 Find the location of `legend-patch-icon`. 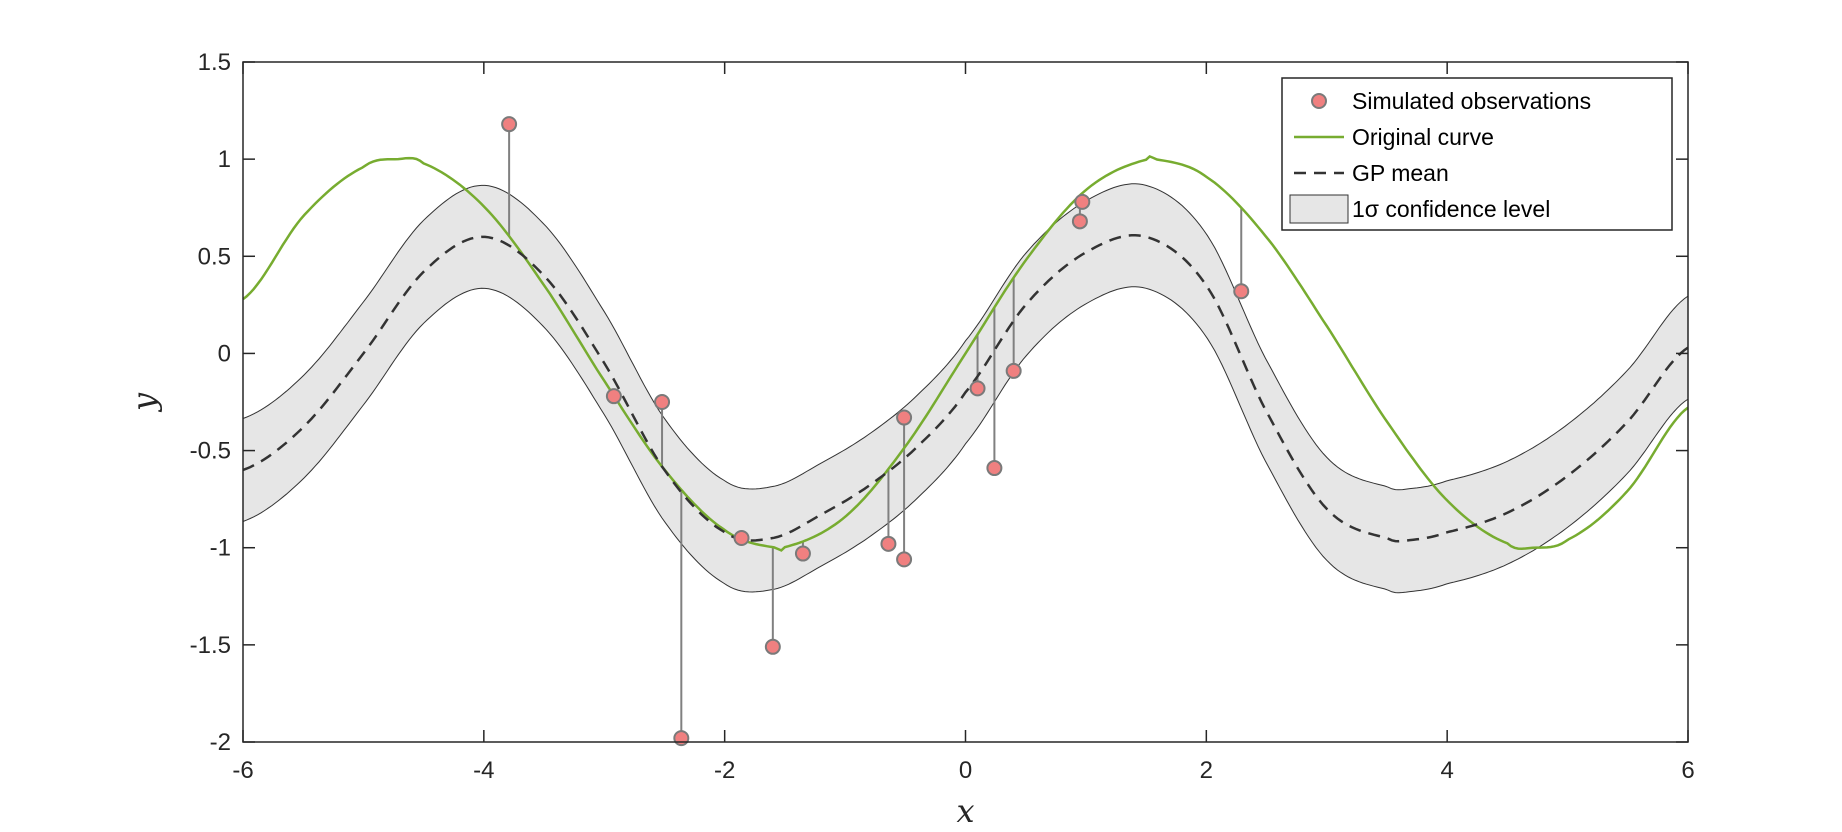

legend-patch-icon is located at coordinates (1319, 209).